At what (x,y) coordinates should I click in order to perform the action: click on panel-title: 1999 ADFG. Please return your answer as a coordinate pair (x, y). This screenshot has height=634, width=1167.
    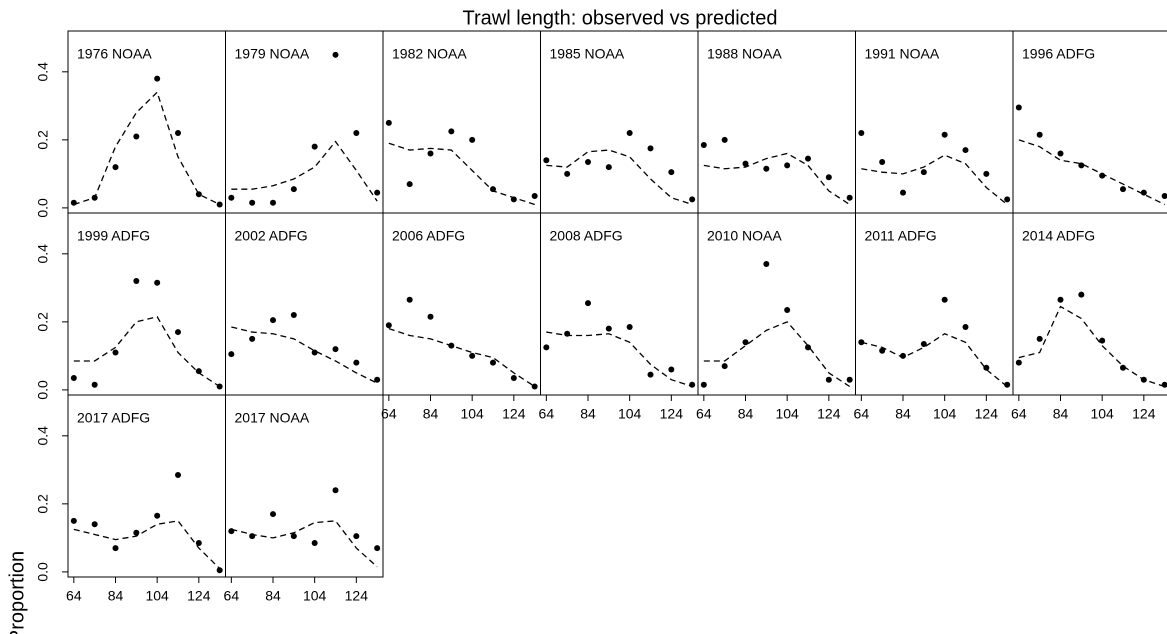
    Looking at the image, I should click on (113, 236).